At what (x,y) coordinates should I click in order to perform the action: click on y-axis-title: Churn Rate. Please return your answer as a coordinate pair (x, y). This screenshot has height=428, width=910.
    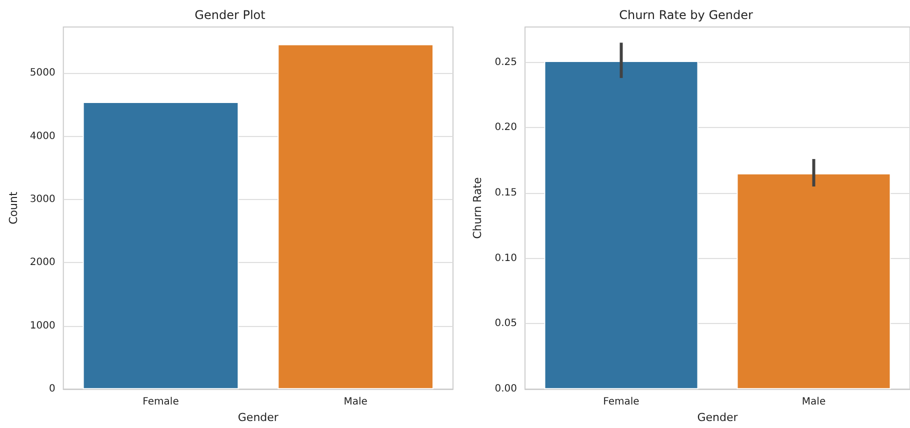
    Looking at the image, I should click on (477, 208).